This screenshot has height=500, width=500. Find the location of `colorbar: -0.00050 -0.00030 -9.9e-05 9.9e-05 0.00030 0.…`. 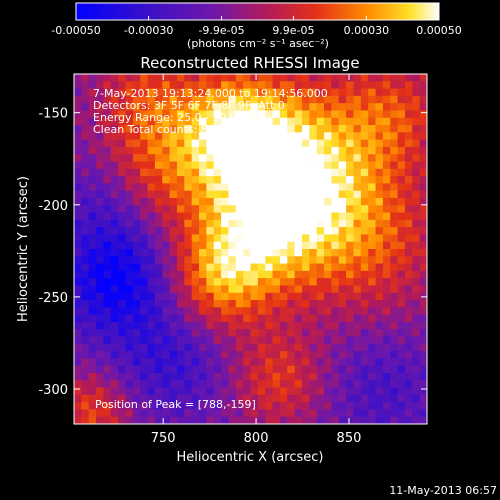

colorbar: -0.00050 -0.00030 -9.9e-05 9.9e-05 0.00030 0.… is located at coordinates (256, 26).